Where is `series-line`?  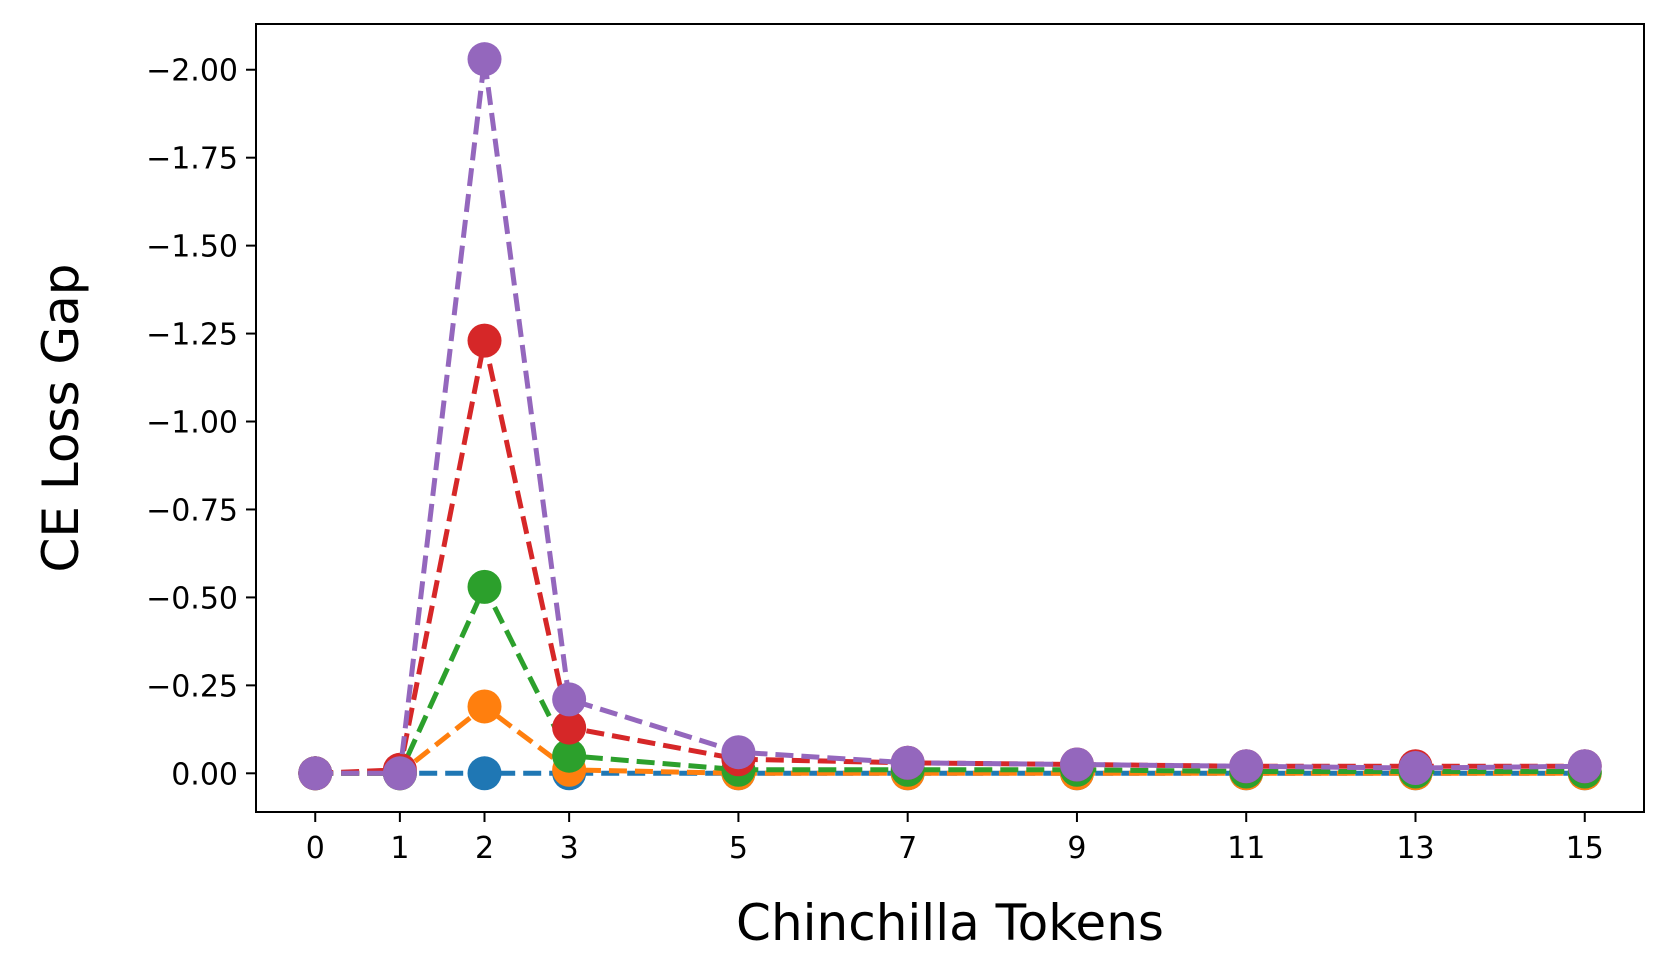 series-line is located at coordinates (950, 739).